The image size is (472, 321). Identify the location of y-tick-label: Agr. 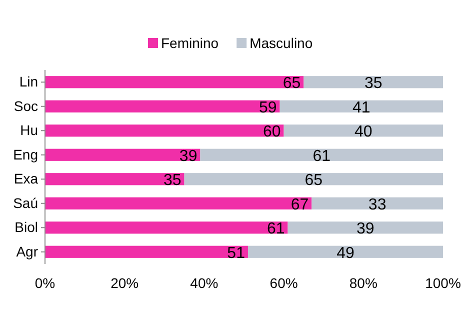
(27, 251).